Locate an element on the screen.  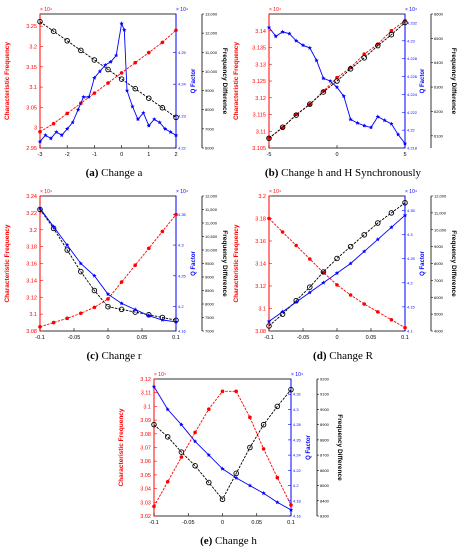
left-tick-label: 3.22 is located at coordinates (31, 214).